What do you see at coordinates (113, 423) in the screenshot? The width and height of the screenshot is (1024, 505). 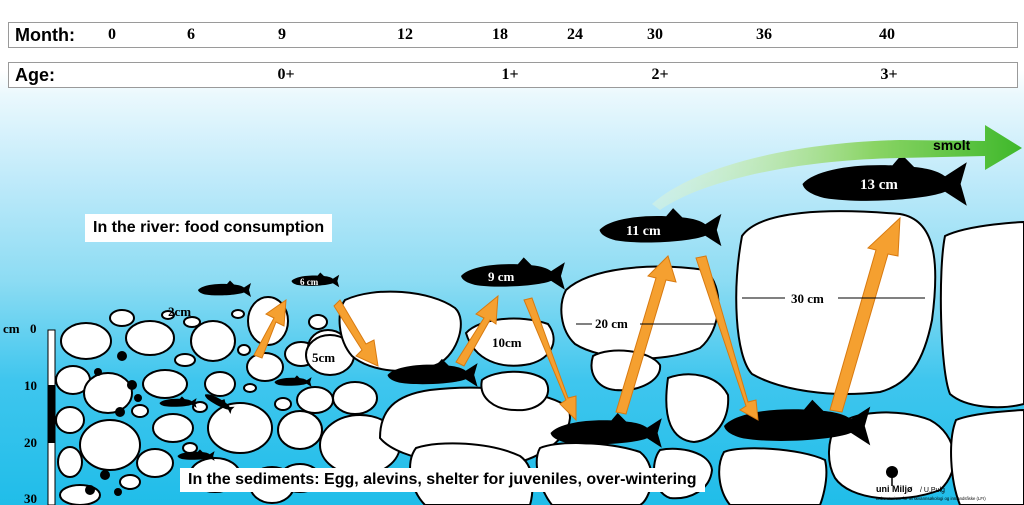 I see `eggs` at bounding box center [113, 423].